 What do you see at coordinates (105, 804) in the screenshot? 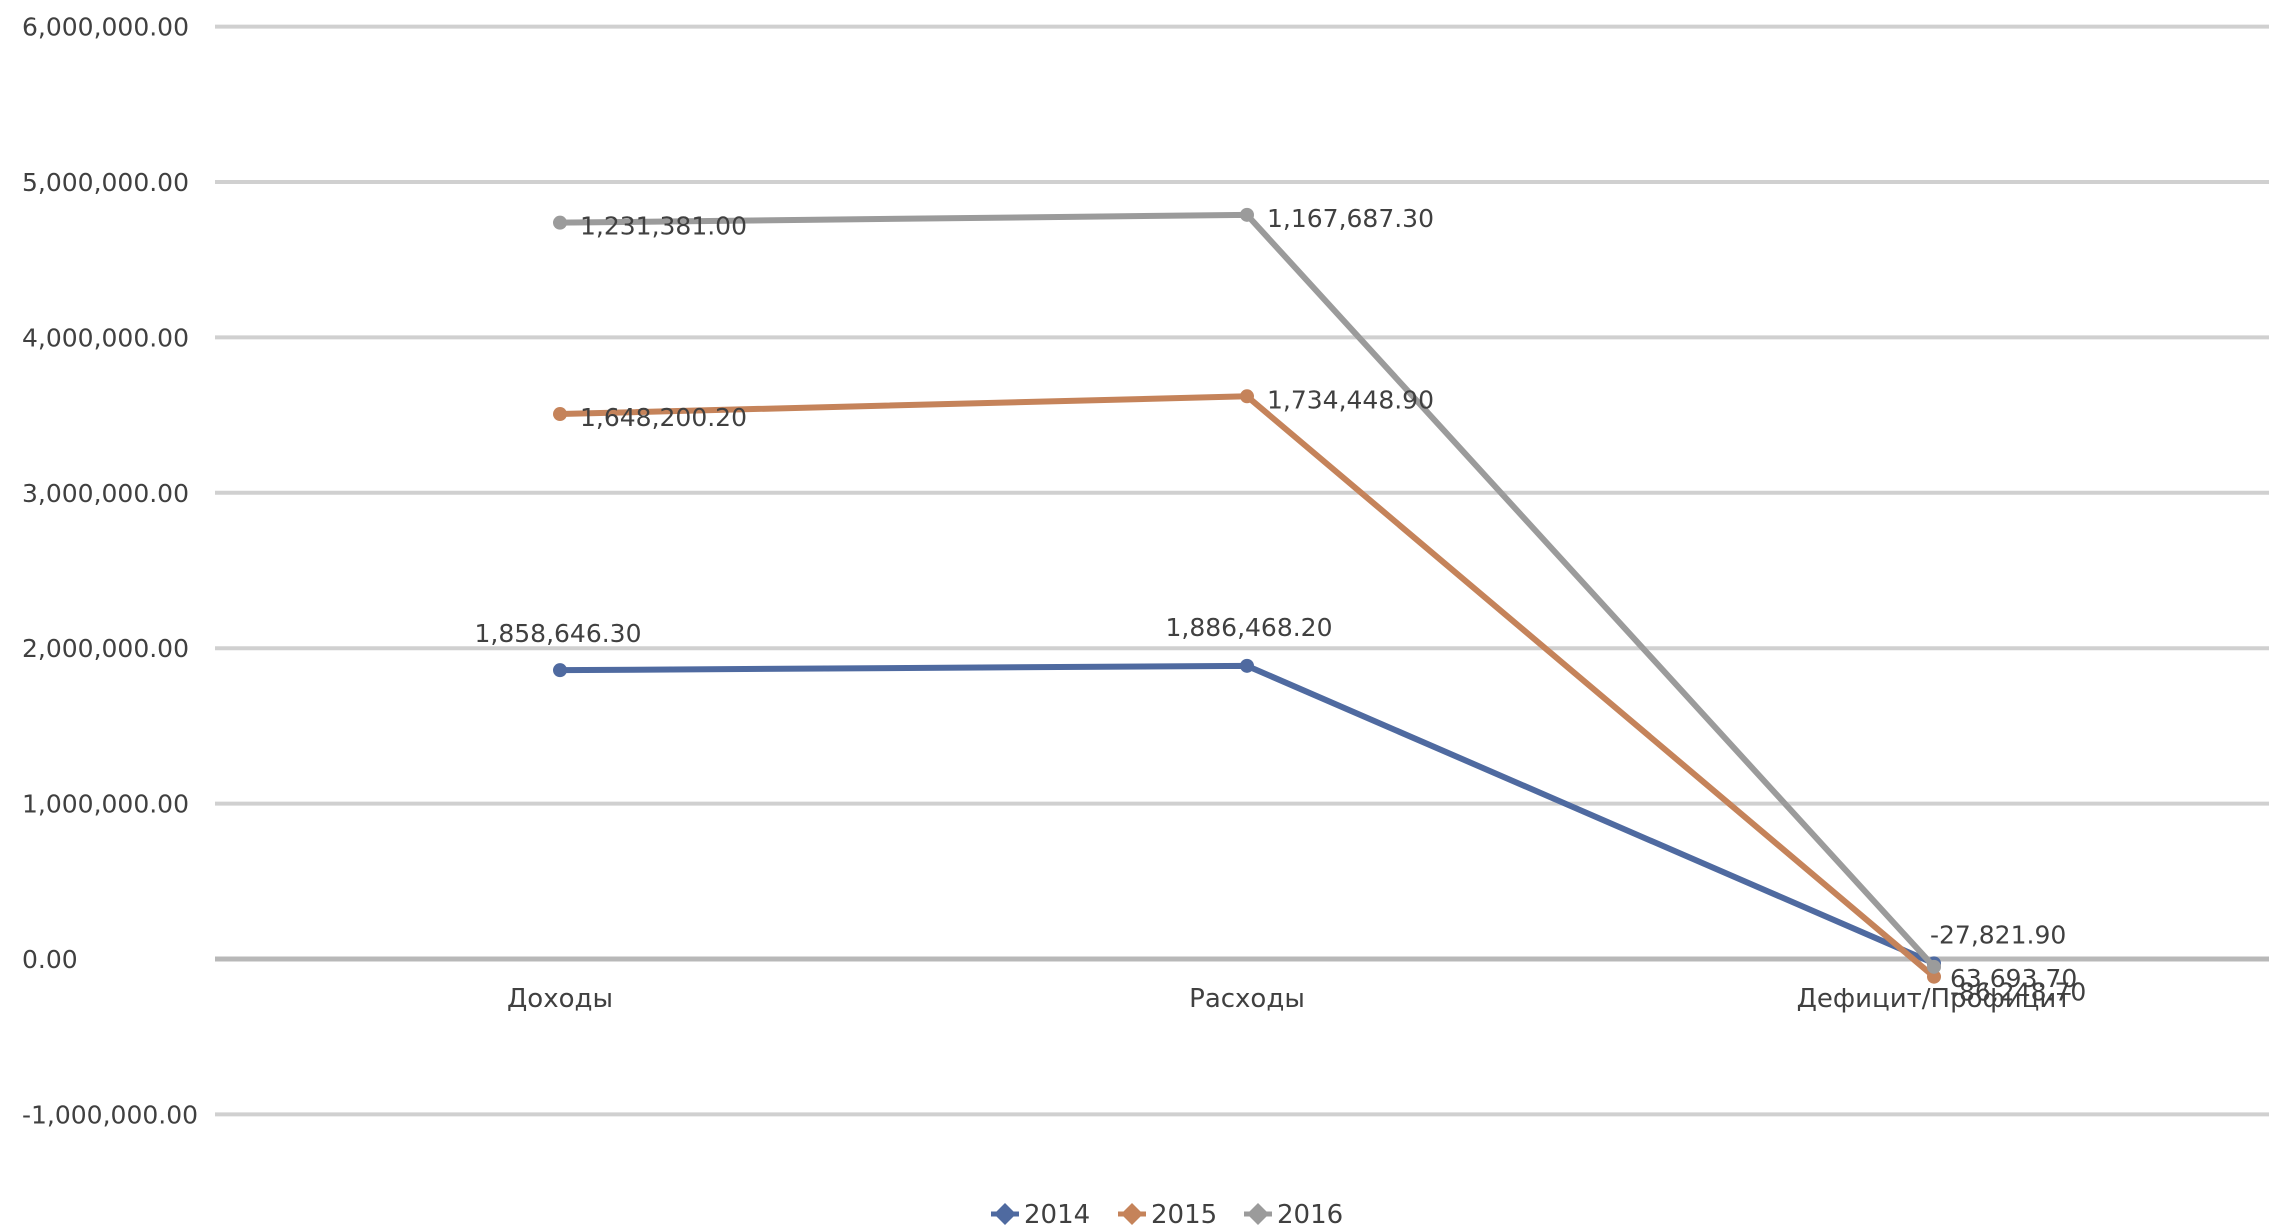
I see `y-tick-label: 1,000,000.00` at bounding box center [105, 804].